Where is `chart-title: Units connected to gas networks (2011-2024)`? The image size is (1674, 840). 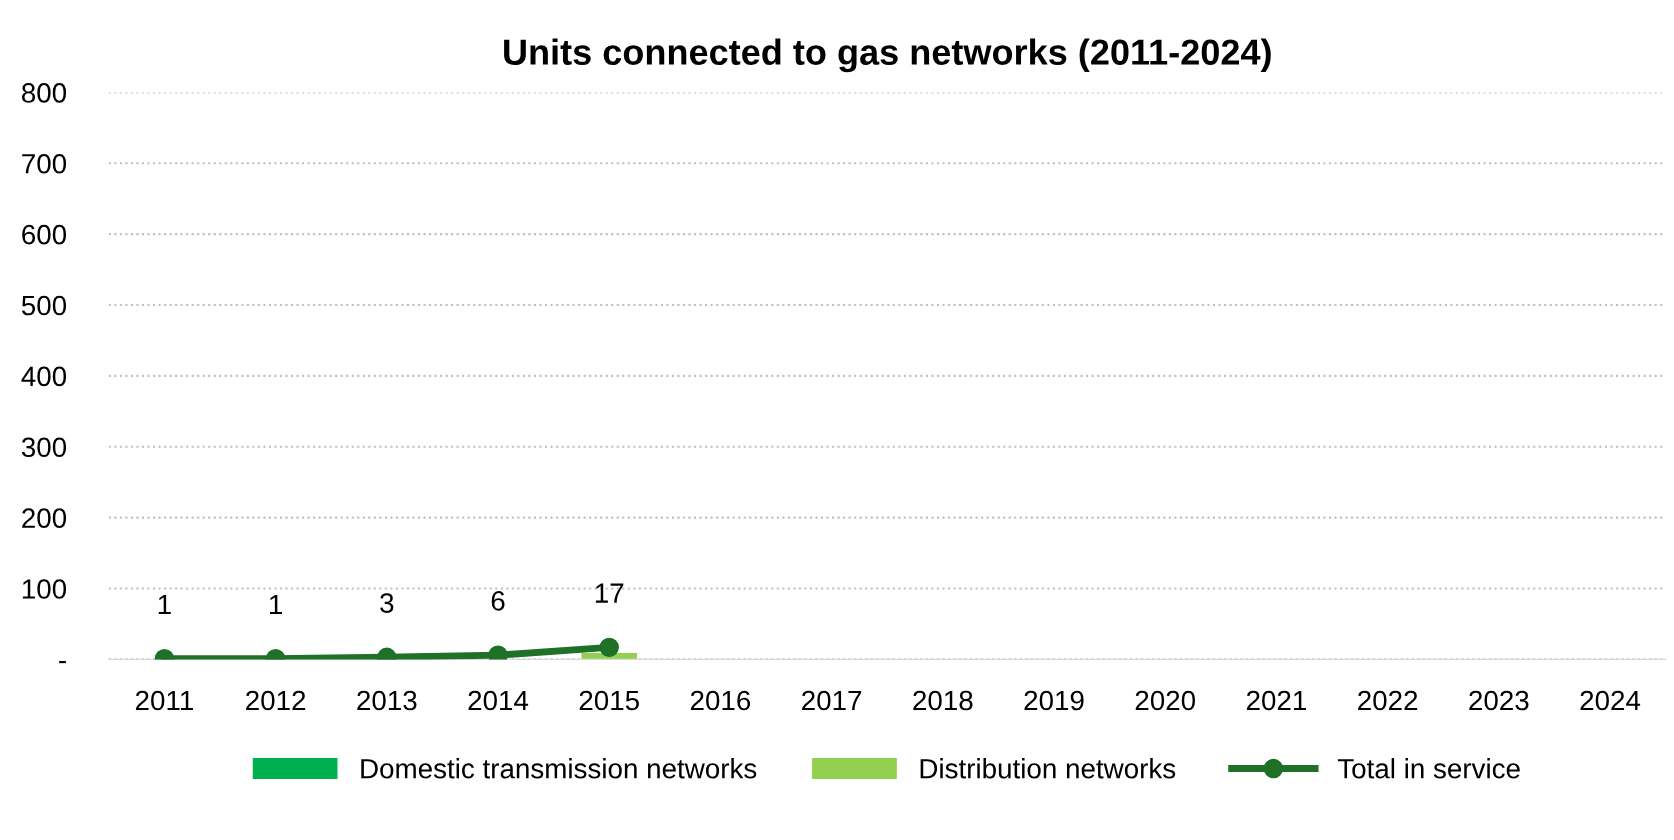 chart-title: Units connected to gas networks (2011-2024) is located at coordinates (887, 55).